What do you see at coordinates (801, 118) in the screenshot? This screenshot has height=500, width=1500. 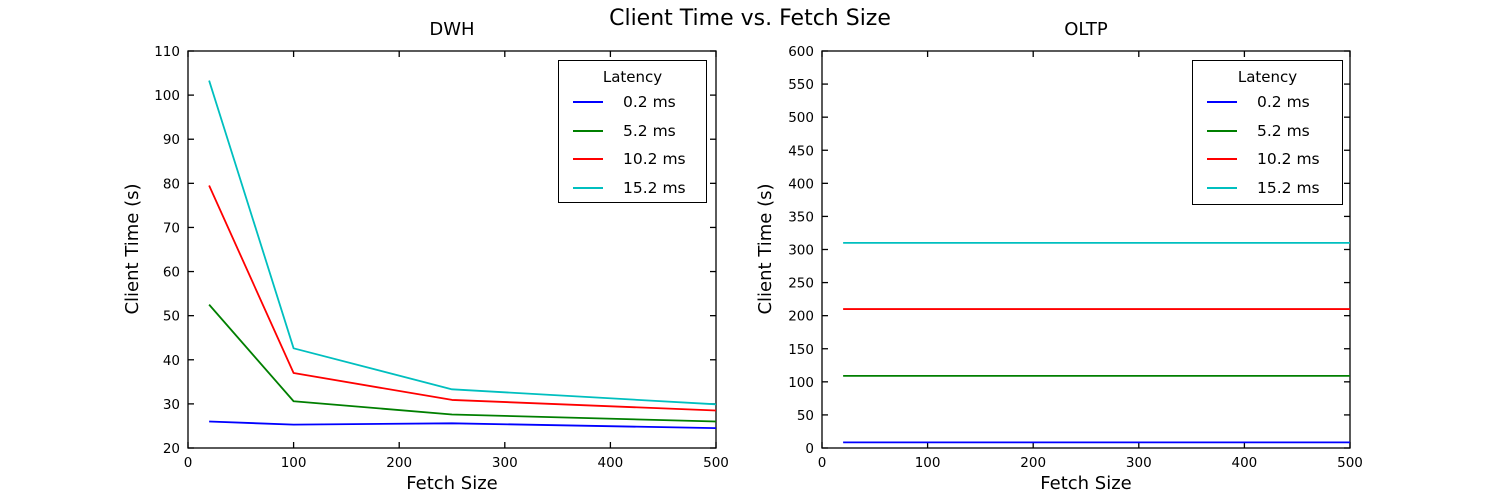 I see `y-tick-label: 500` at bounding box center [801, 118].